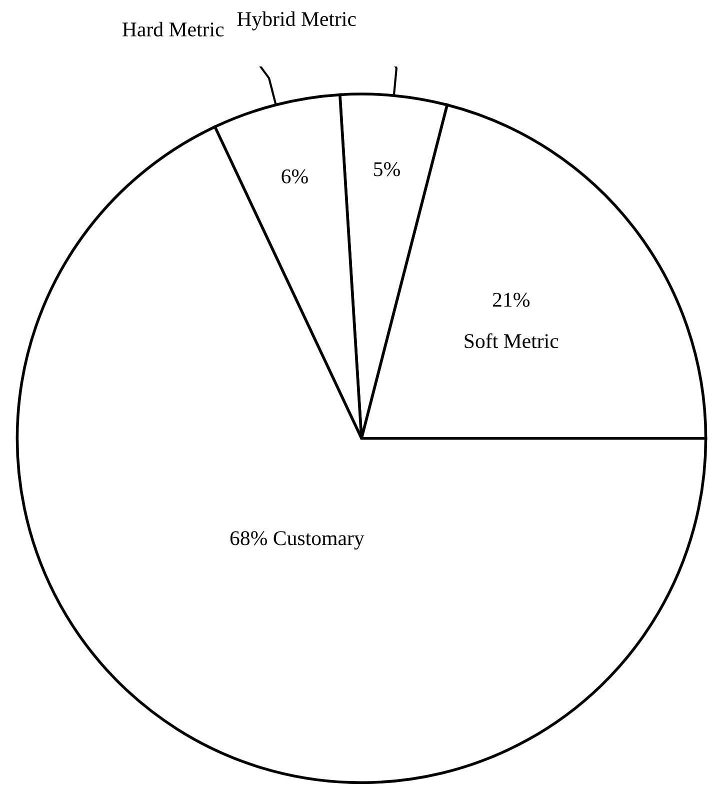 This screenshot has width=723, height=800. What do you see at coordinates (297, 540) in the screenshot?
I see `slice-label: 68% Customary` at bounding box center [297, 540].